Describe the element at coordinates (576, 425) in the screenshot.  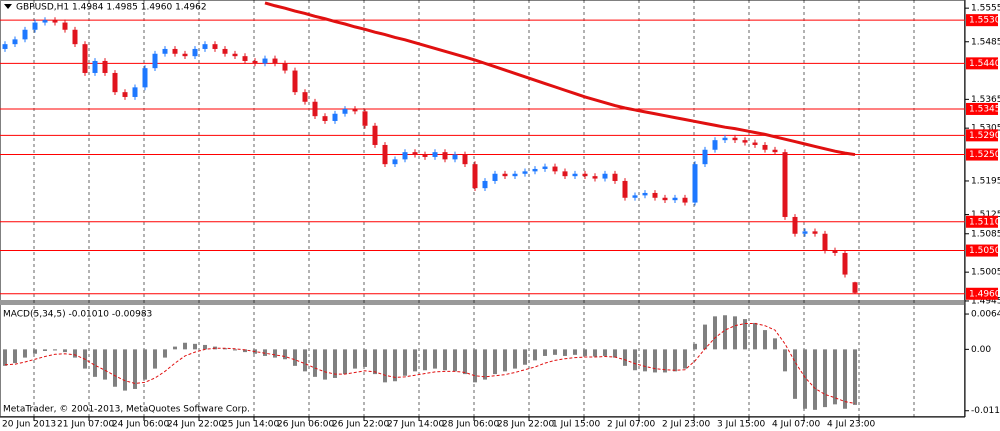
I see `x-tick-label: 1 Jul 15:00` at that location.